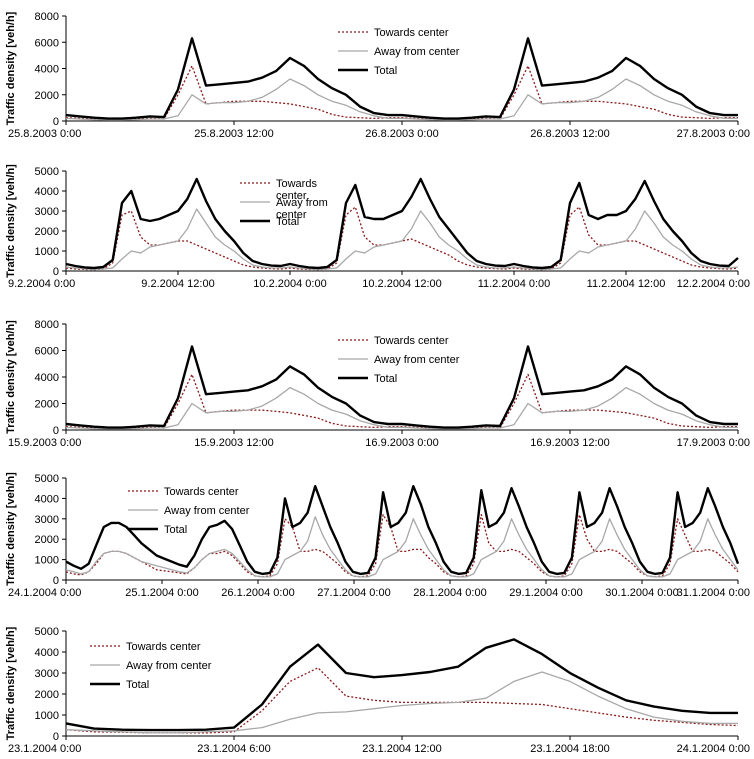 The image size is (754, 759). I want to click on x-tick-label: 25.8.2003 0:00, so click(44, 134).